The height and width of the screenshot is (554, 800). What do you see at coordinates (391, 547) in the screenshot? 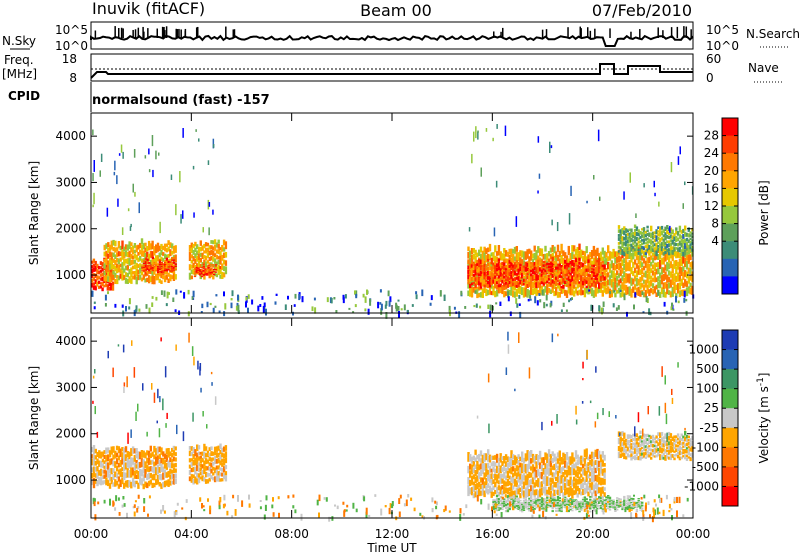
I see `xaxis-label: Time UT` at bounding box center [391, 547].